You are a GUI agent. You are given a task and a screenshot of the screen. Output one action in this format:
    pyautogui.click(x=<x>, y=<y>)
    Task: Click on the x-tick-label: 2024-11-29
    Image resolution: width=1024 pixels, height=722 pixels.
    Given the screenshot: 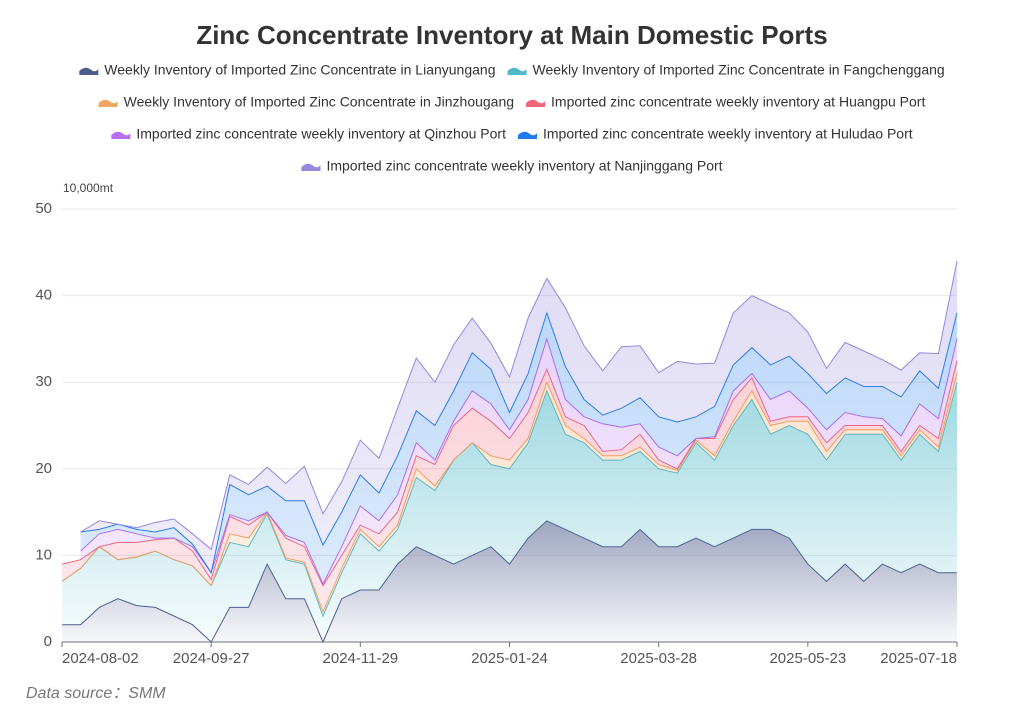 What is the action you would take?
    pyautogui.click(x=361, y=658)
    